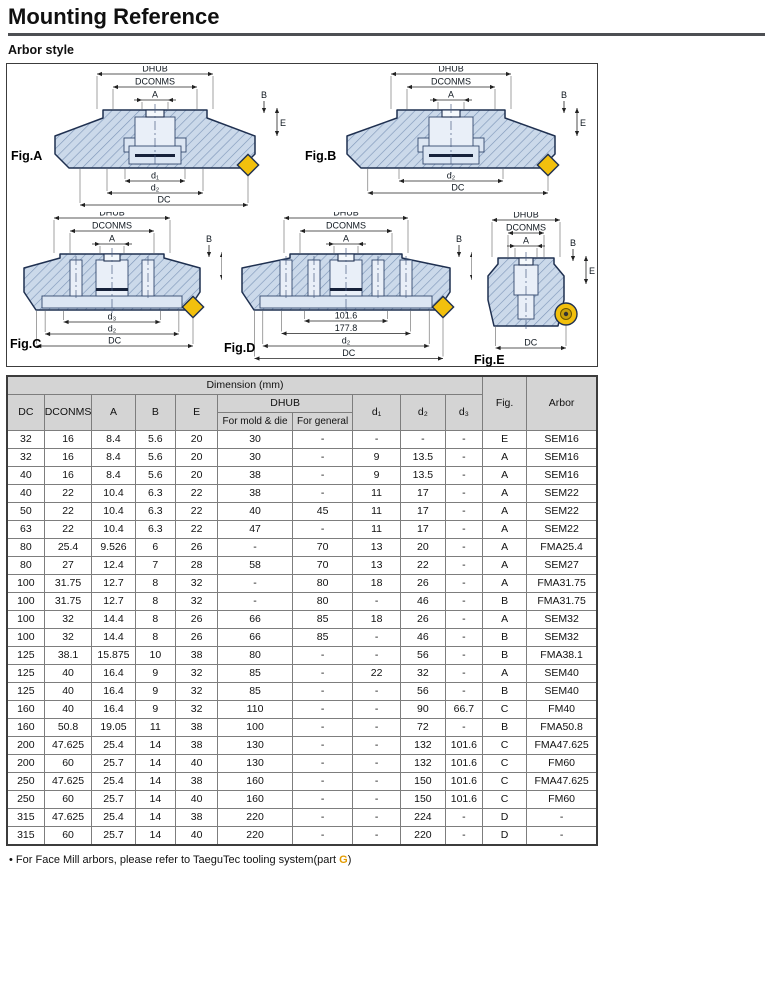  What do you see at coordinates (209, 239) in the screenshot?
I see `dim-label: B` at bounding box center [209, 239].